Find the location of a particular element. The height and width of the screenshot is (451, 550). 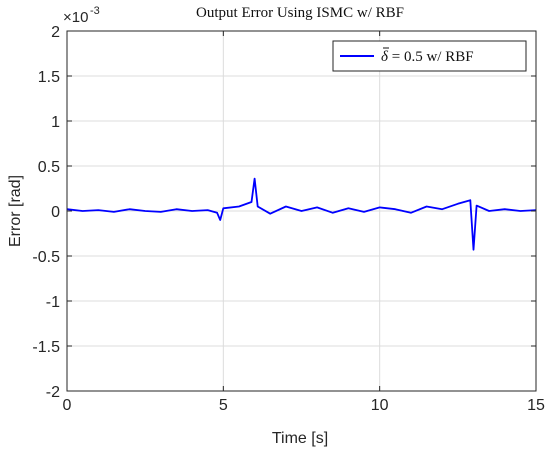

legend: δ = 0.5 w/ RBF is located at coordinates (429, 56).